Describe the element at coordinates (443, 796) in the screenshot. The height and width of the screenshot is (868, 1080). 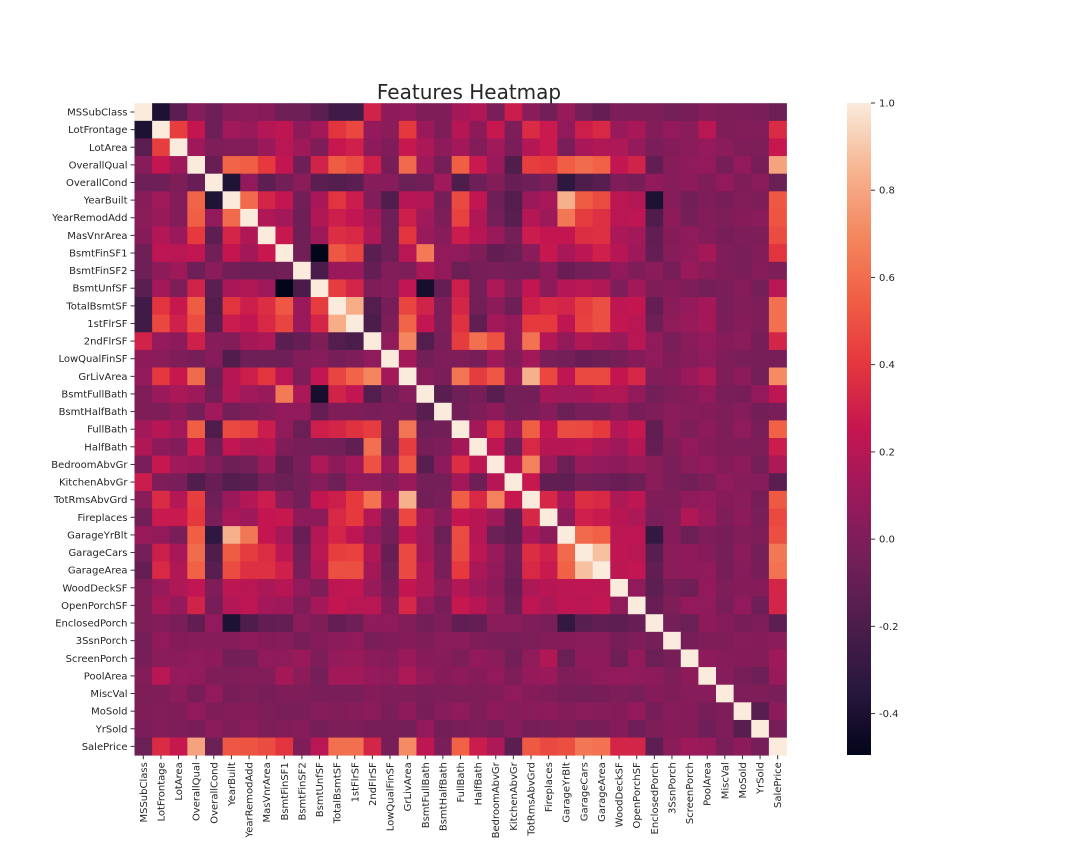
I see `x-tick-label: BsmtHalfBath` at that location.